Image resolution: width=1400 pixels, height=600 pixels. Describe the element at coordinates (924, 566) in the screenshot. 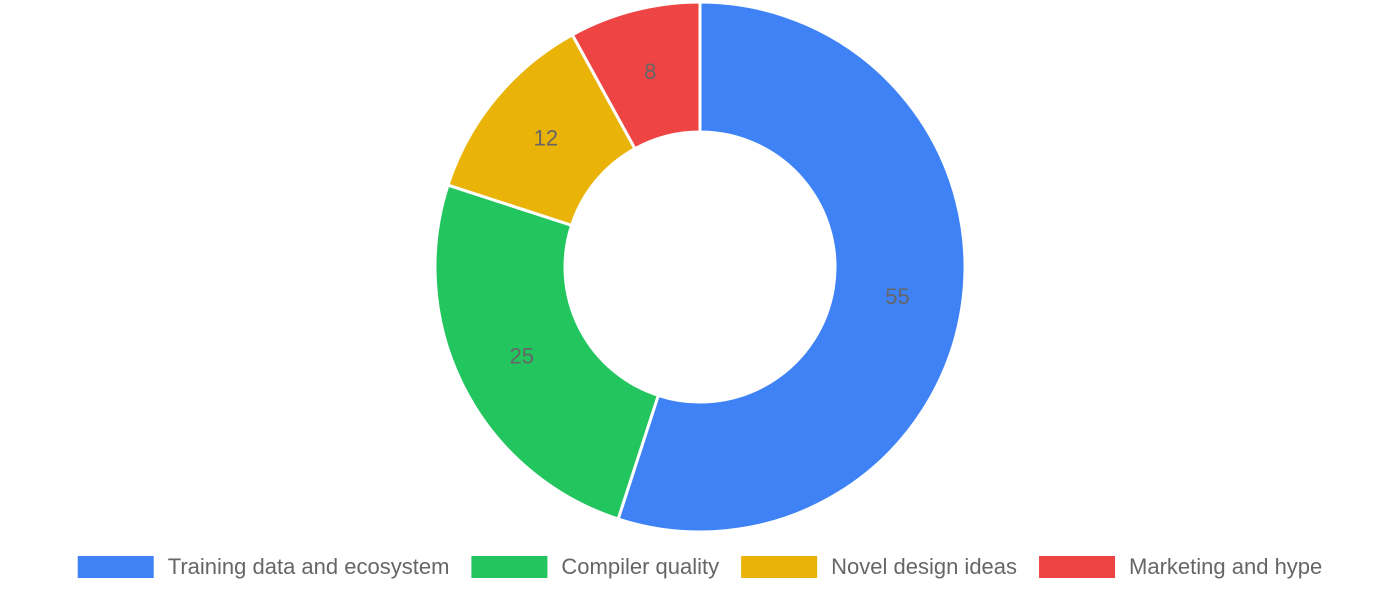

I see `legend-label: Novel design ideas` at that location.